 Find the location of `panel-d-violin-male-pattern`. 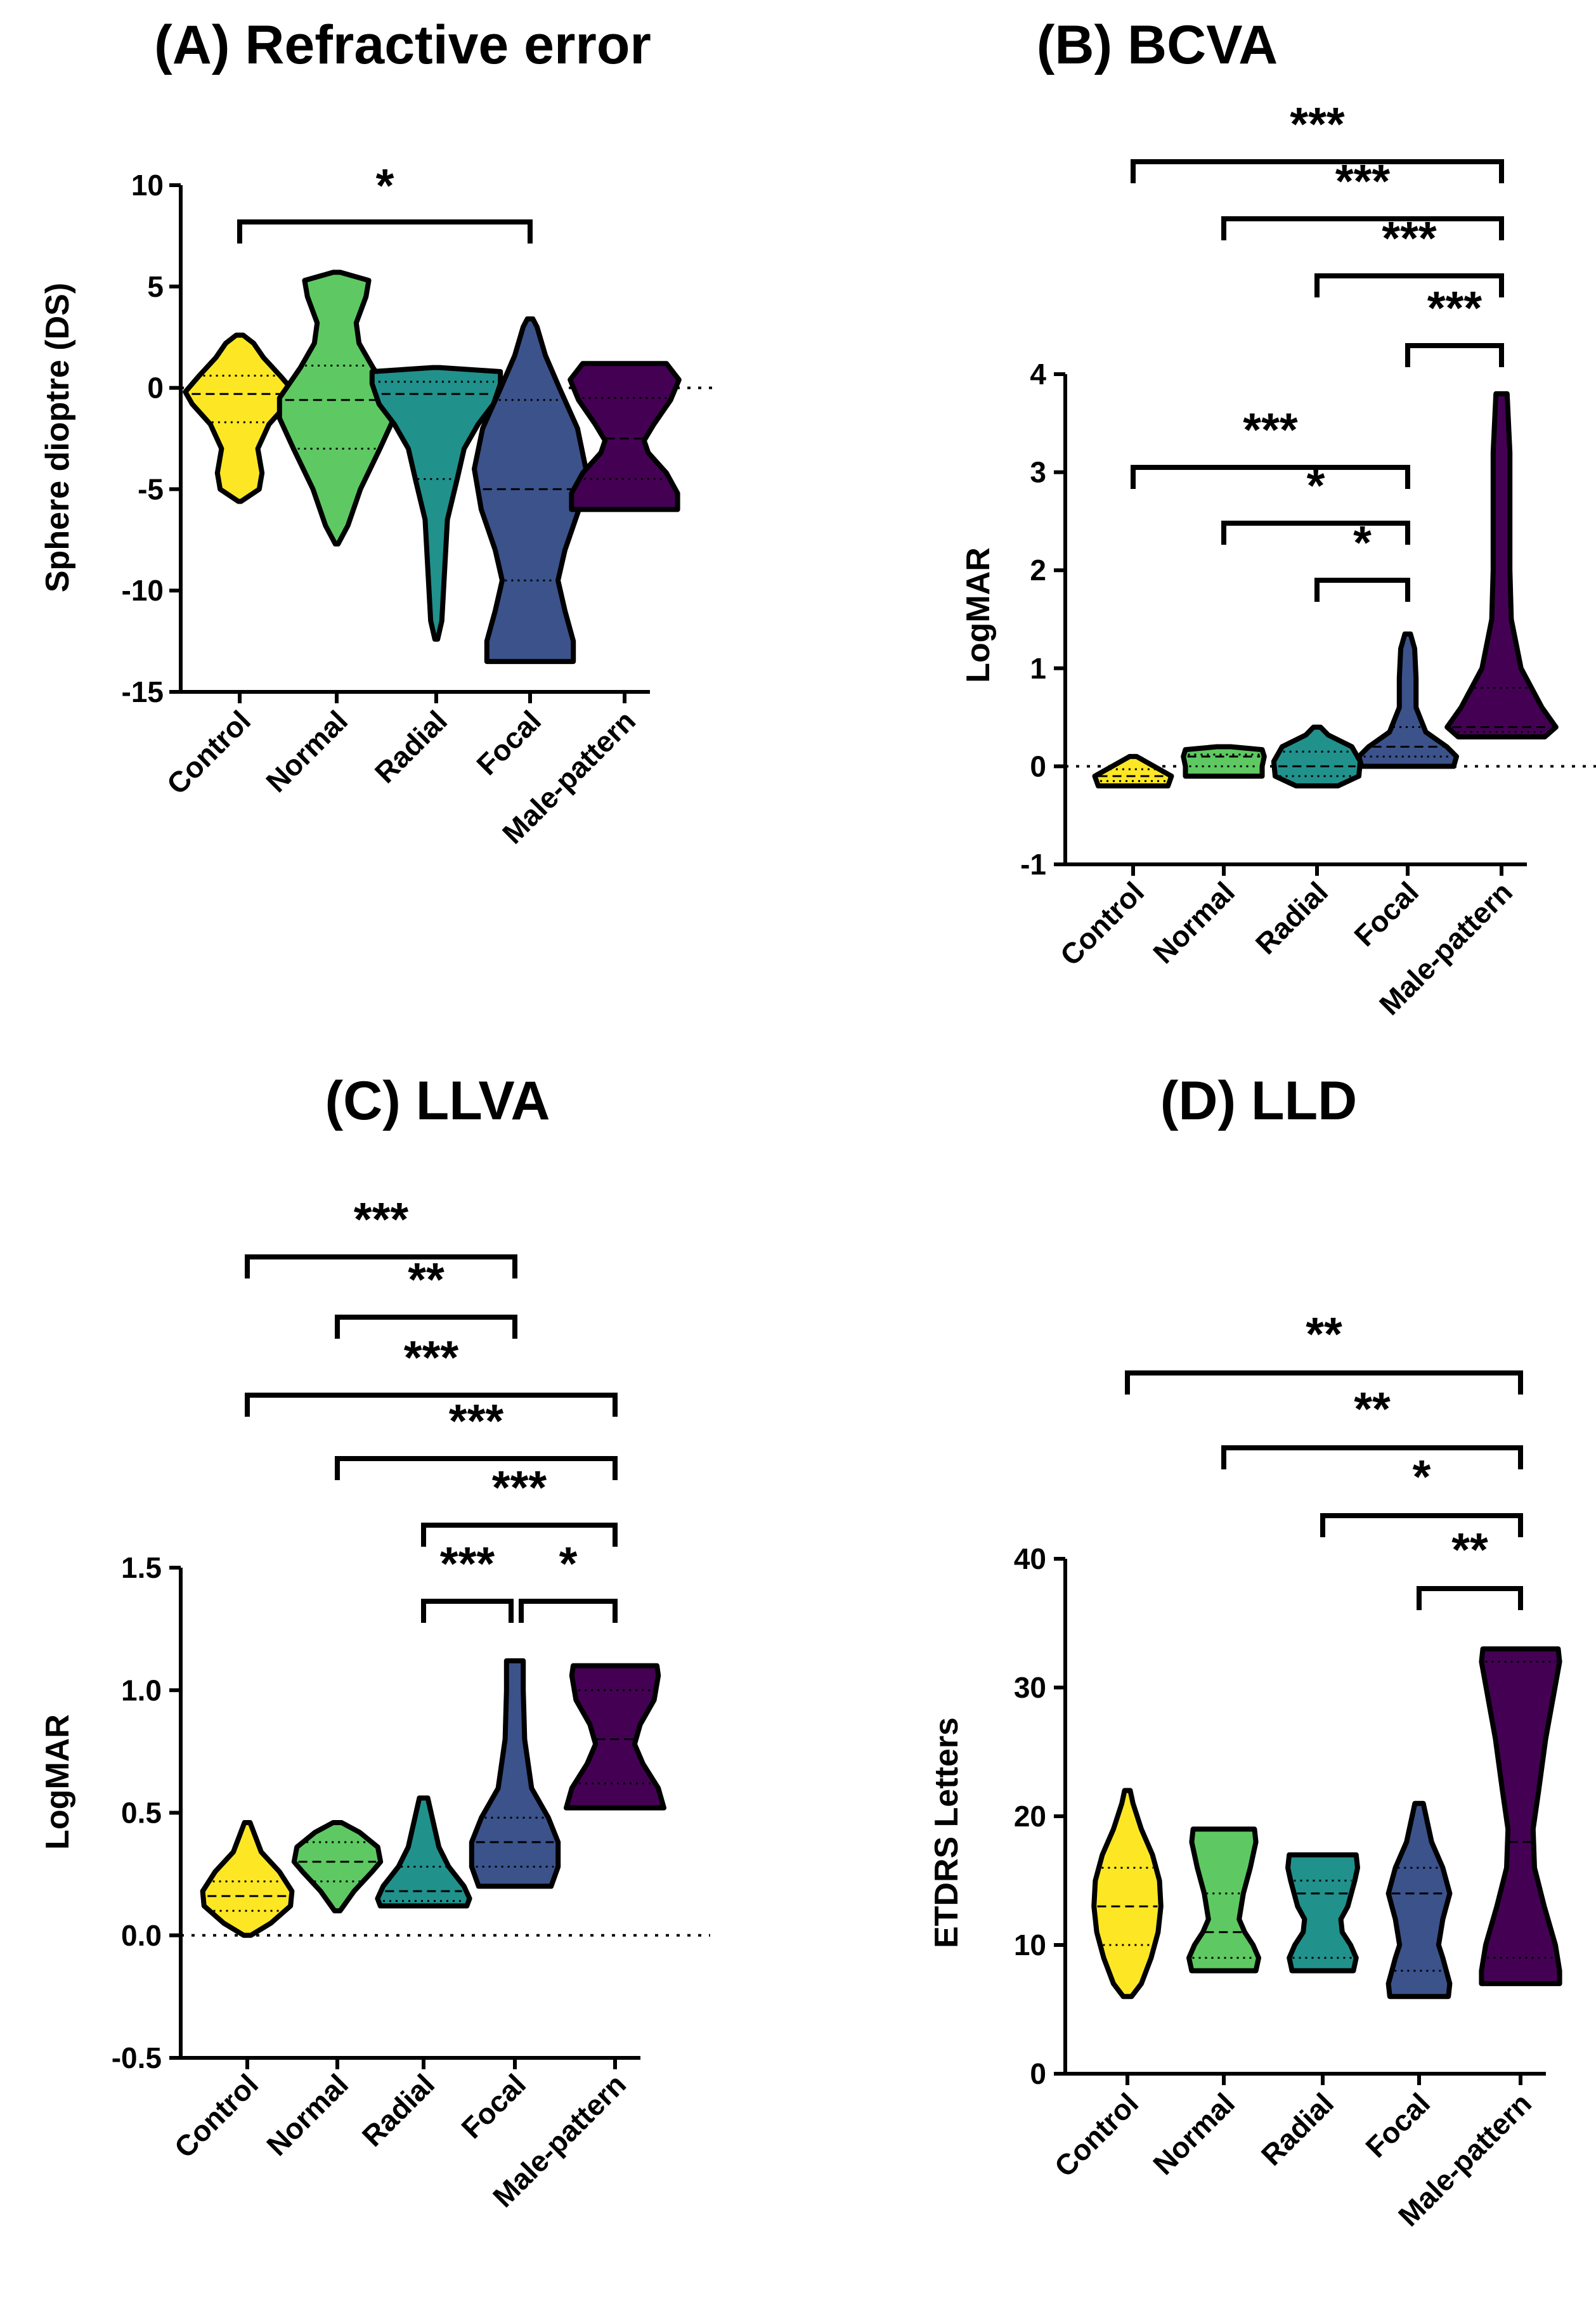

panel-d-violin-male-pattern is located at coordinates (1520, 1816).